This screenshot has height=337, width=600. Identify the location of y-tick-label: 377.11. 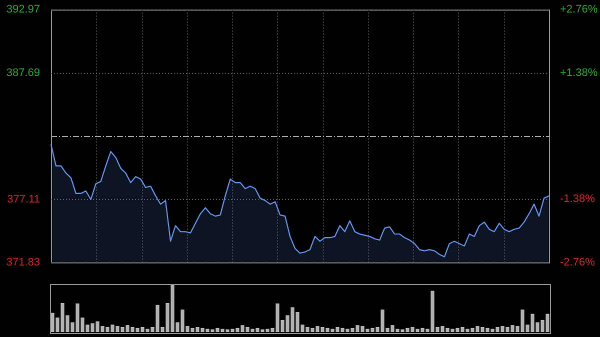
(23, 199).